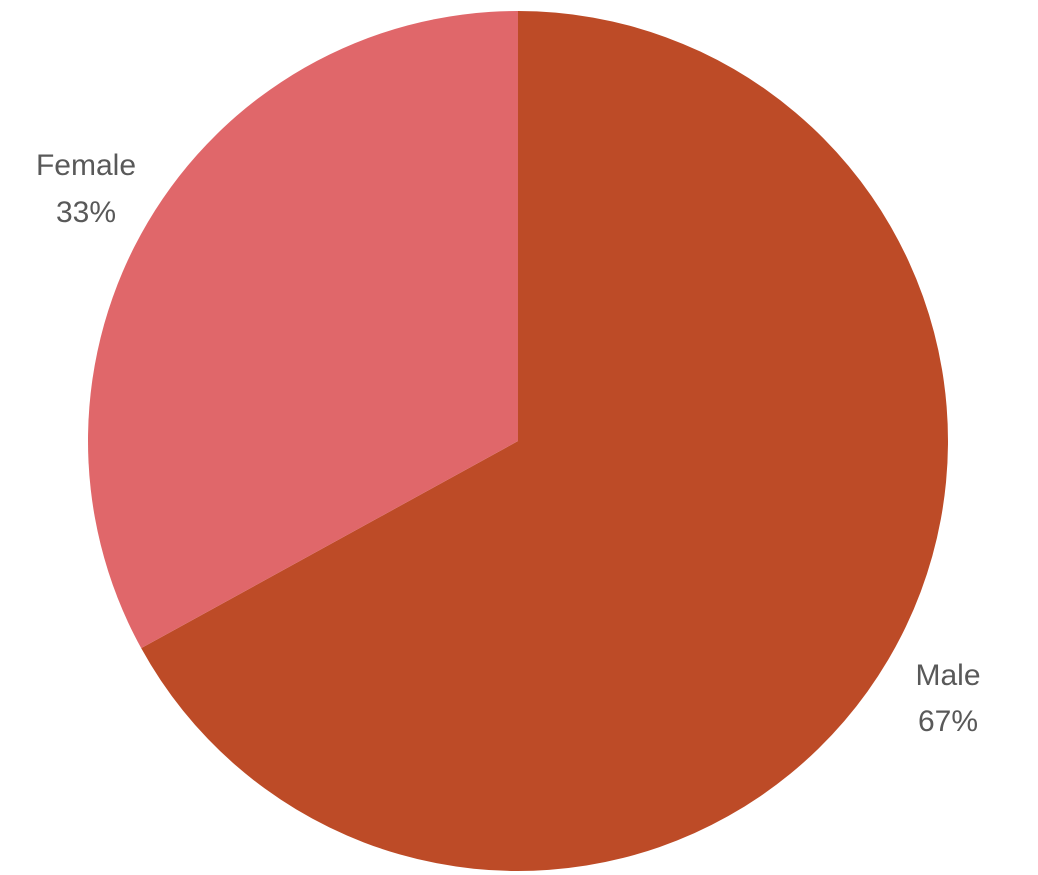 Image resolution: width=1038 pixels, height=875 pixels. Describe the element at coordinates (86, 212) in the screenshot. I see `slice-value-label-female: 33%` at that location.